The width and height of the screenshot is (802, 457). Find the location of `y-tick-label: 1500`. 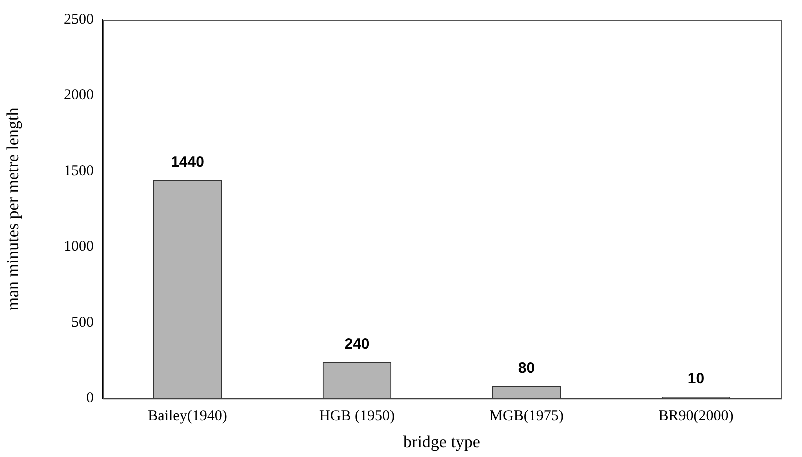

y-tick-label: 1500 is located at coordinates (79, 171).